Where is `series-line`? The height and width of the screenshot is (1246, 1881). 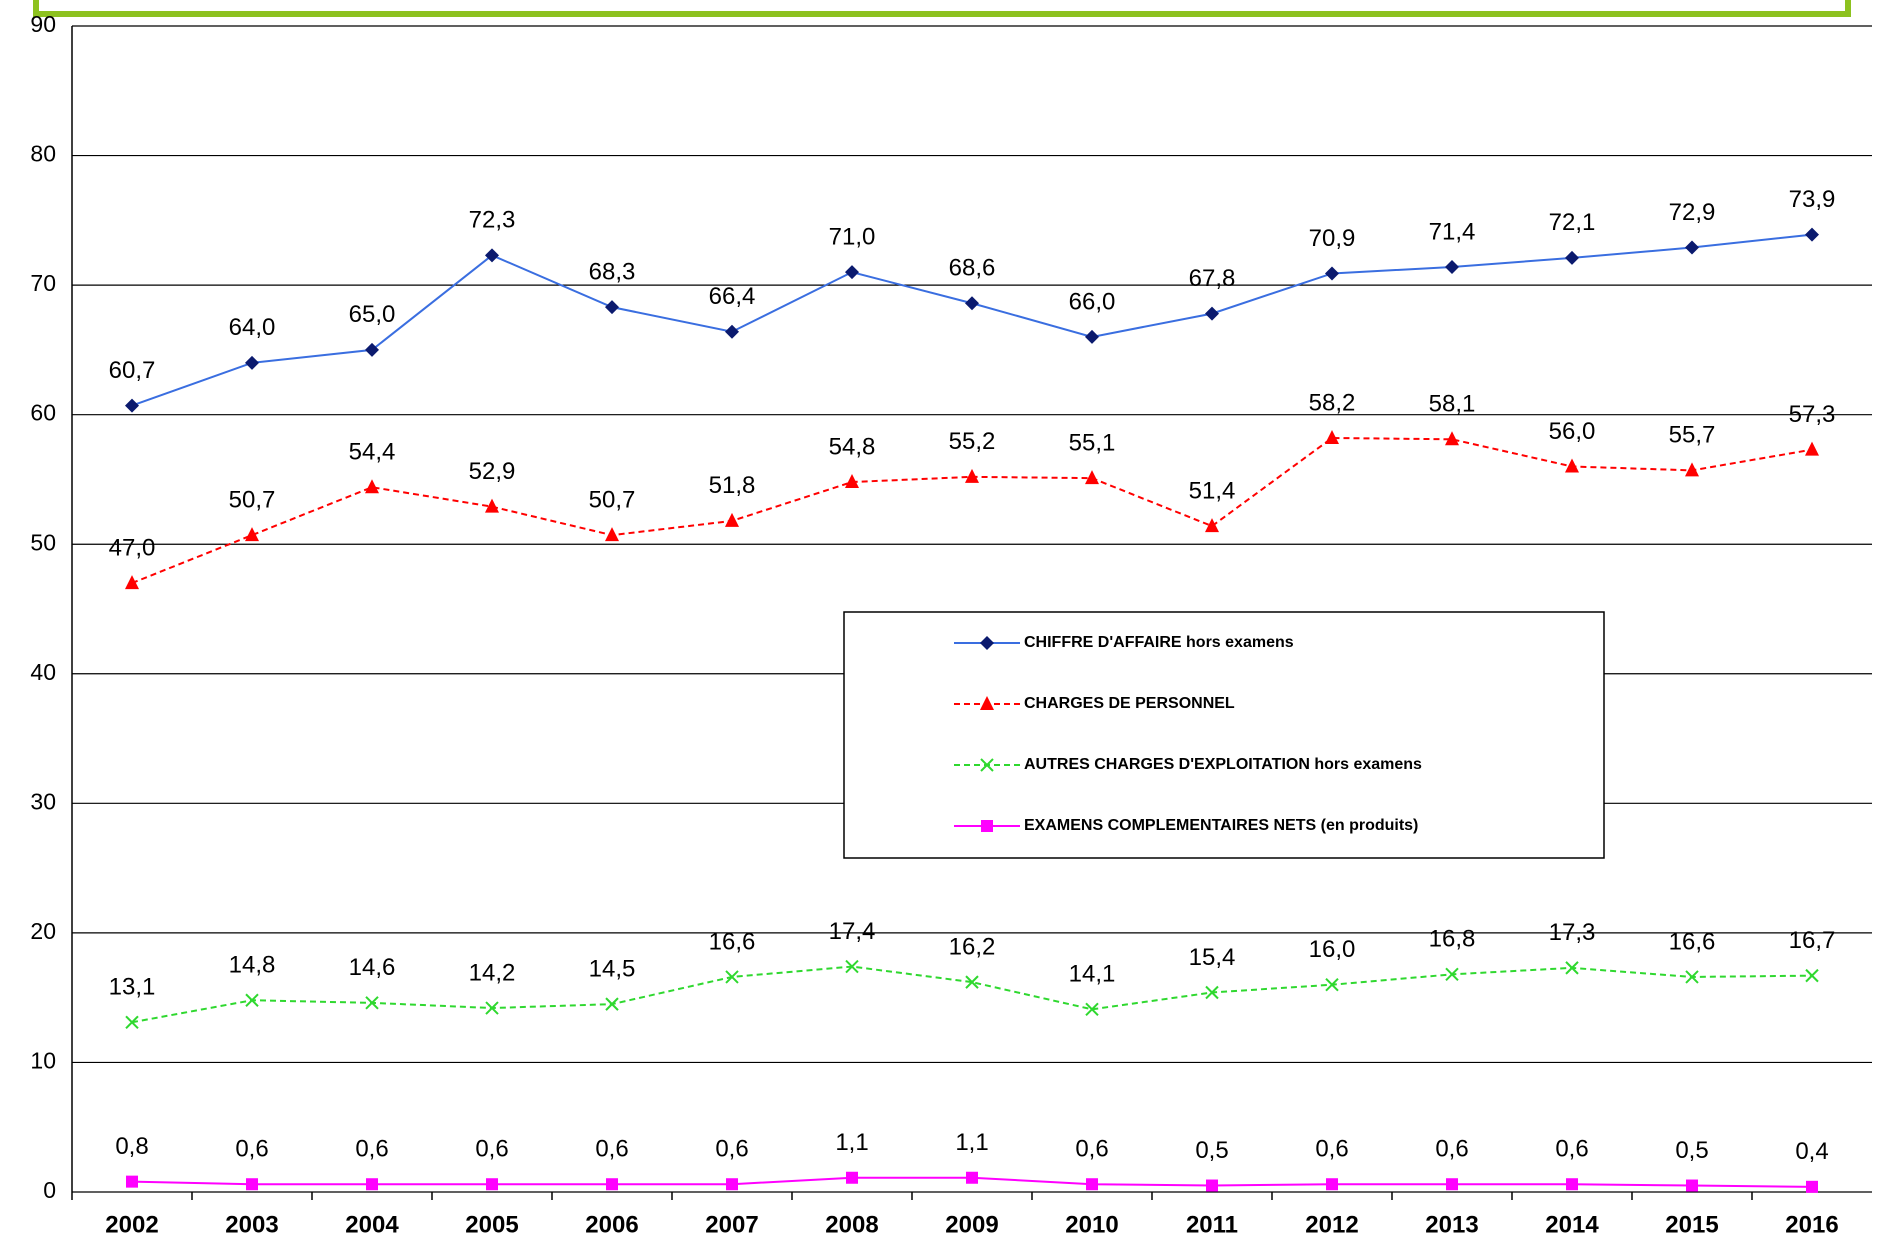
series-line is located at coordinates (972, 994).